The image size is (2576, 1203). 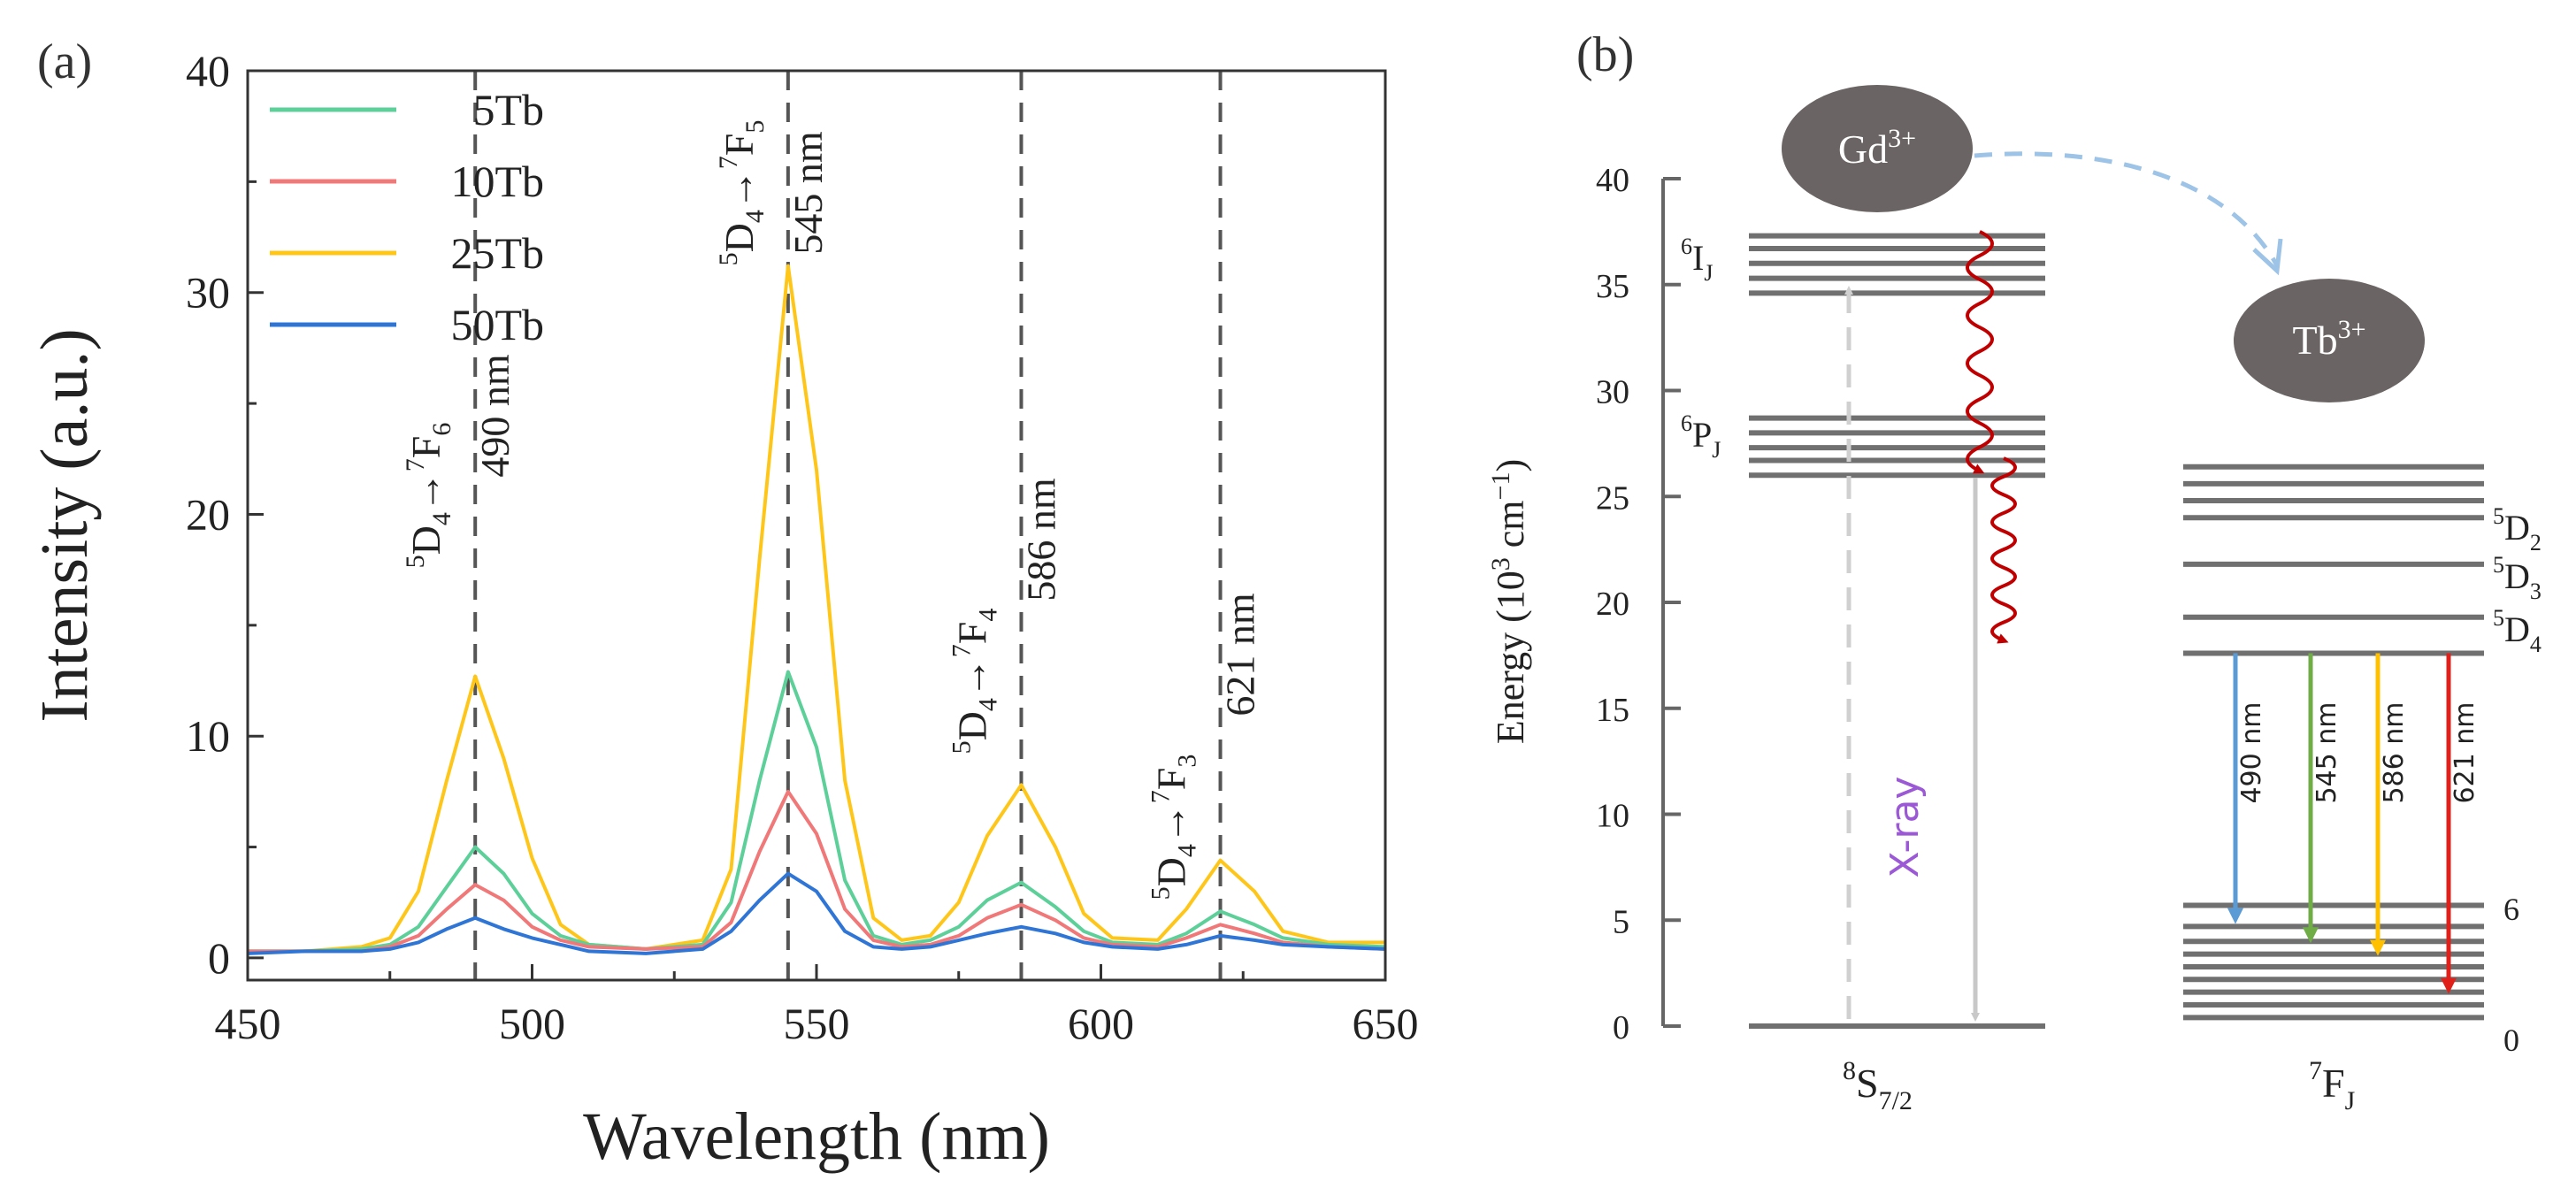 I want to click on legend-label-50Tb: 50Tb, so click(x=497, y=324).